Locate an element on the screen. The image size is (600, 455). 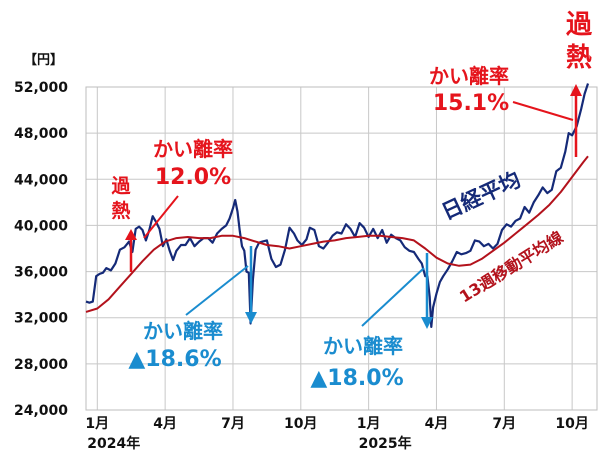
x-year-label: 2024年 is located at coordinates (113, 443).